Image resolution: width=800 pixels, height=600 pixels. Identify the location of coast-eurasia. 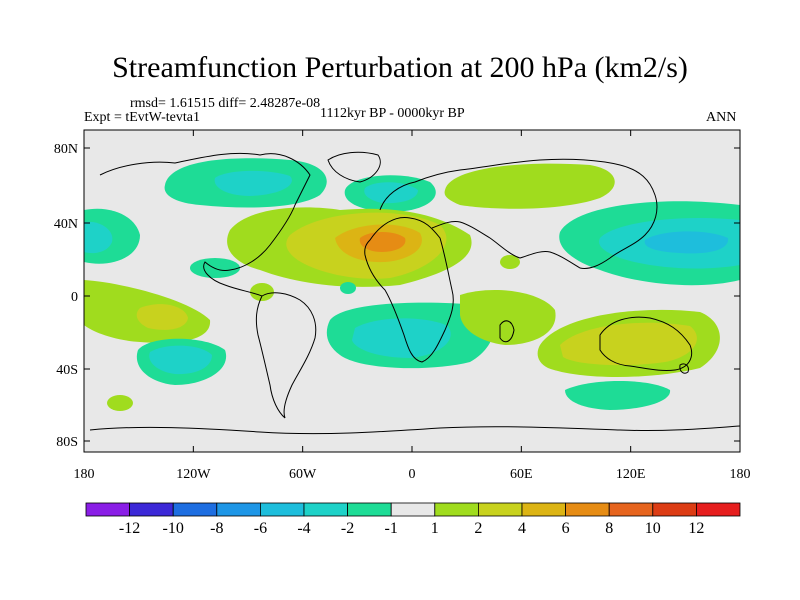
(518, 213).